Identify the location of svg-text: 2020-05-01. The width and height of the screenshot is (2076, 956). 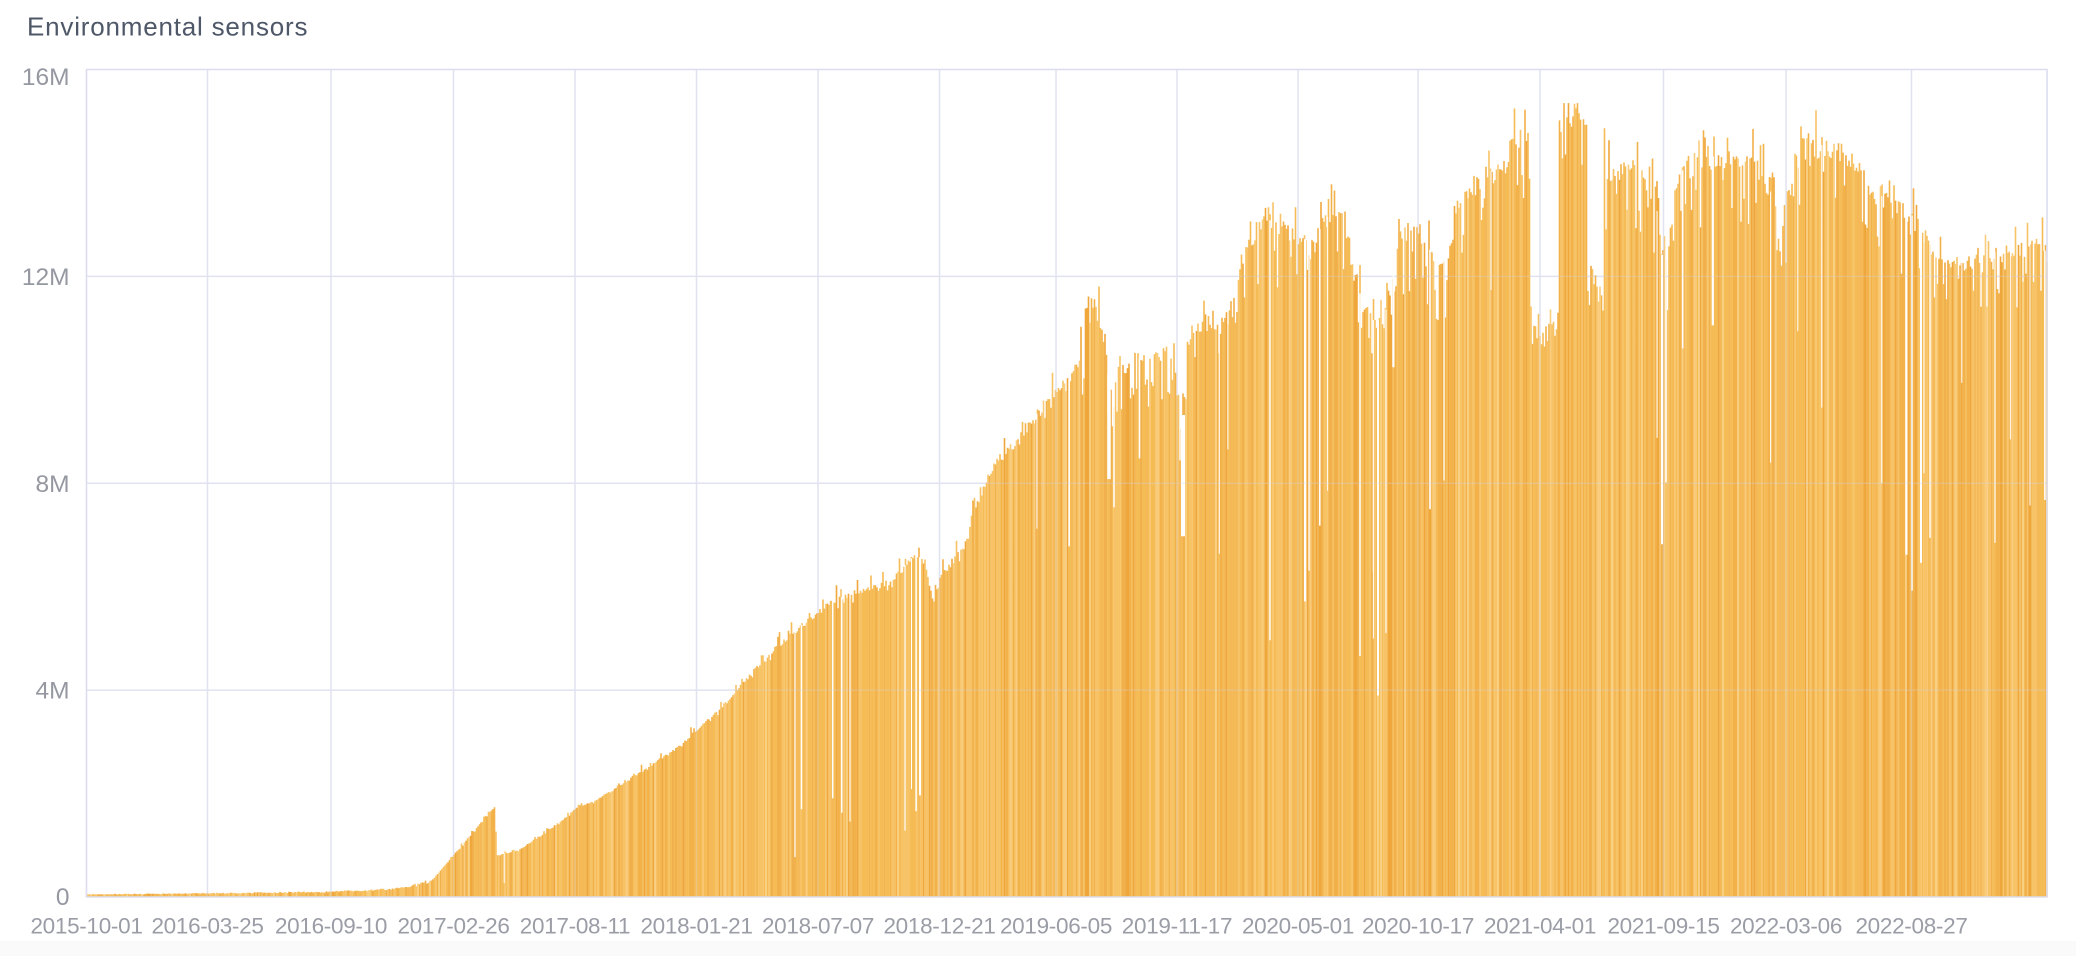
(1298, 926).